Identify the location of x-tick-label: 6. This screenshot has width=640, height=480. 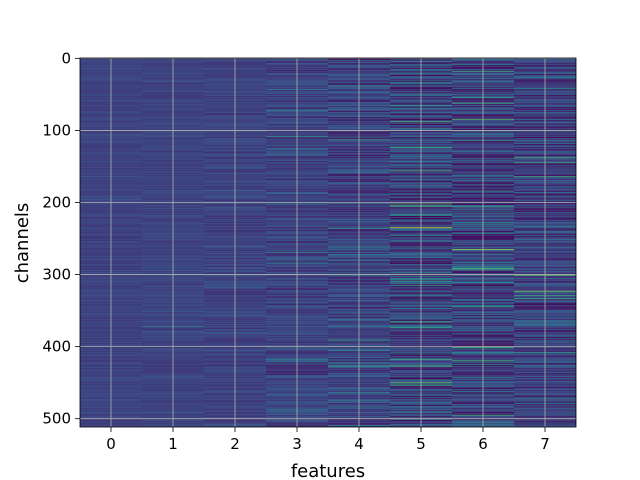
(483, 444).